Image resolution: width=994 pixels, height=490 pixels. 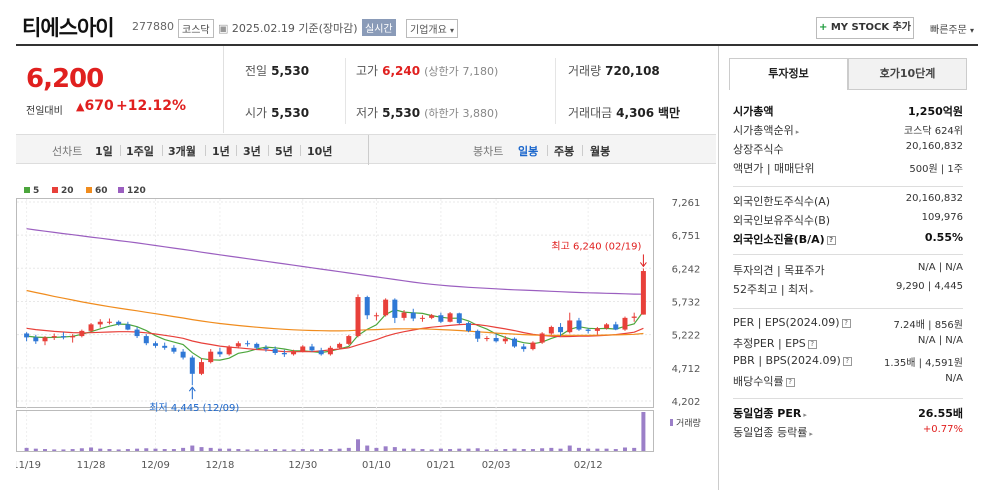 What do you see at coordinates (320, 151) in the screenshot?
I see `period-10y: 10년` at bounding box center [320, 151].